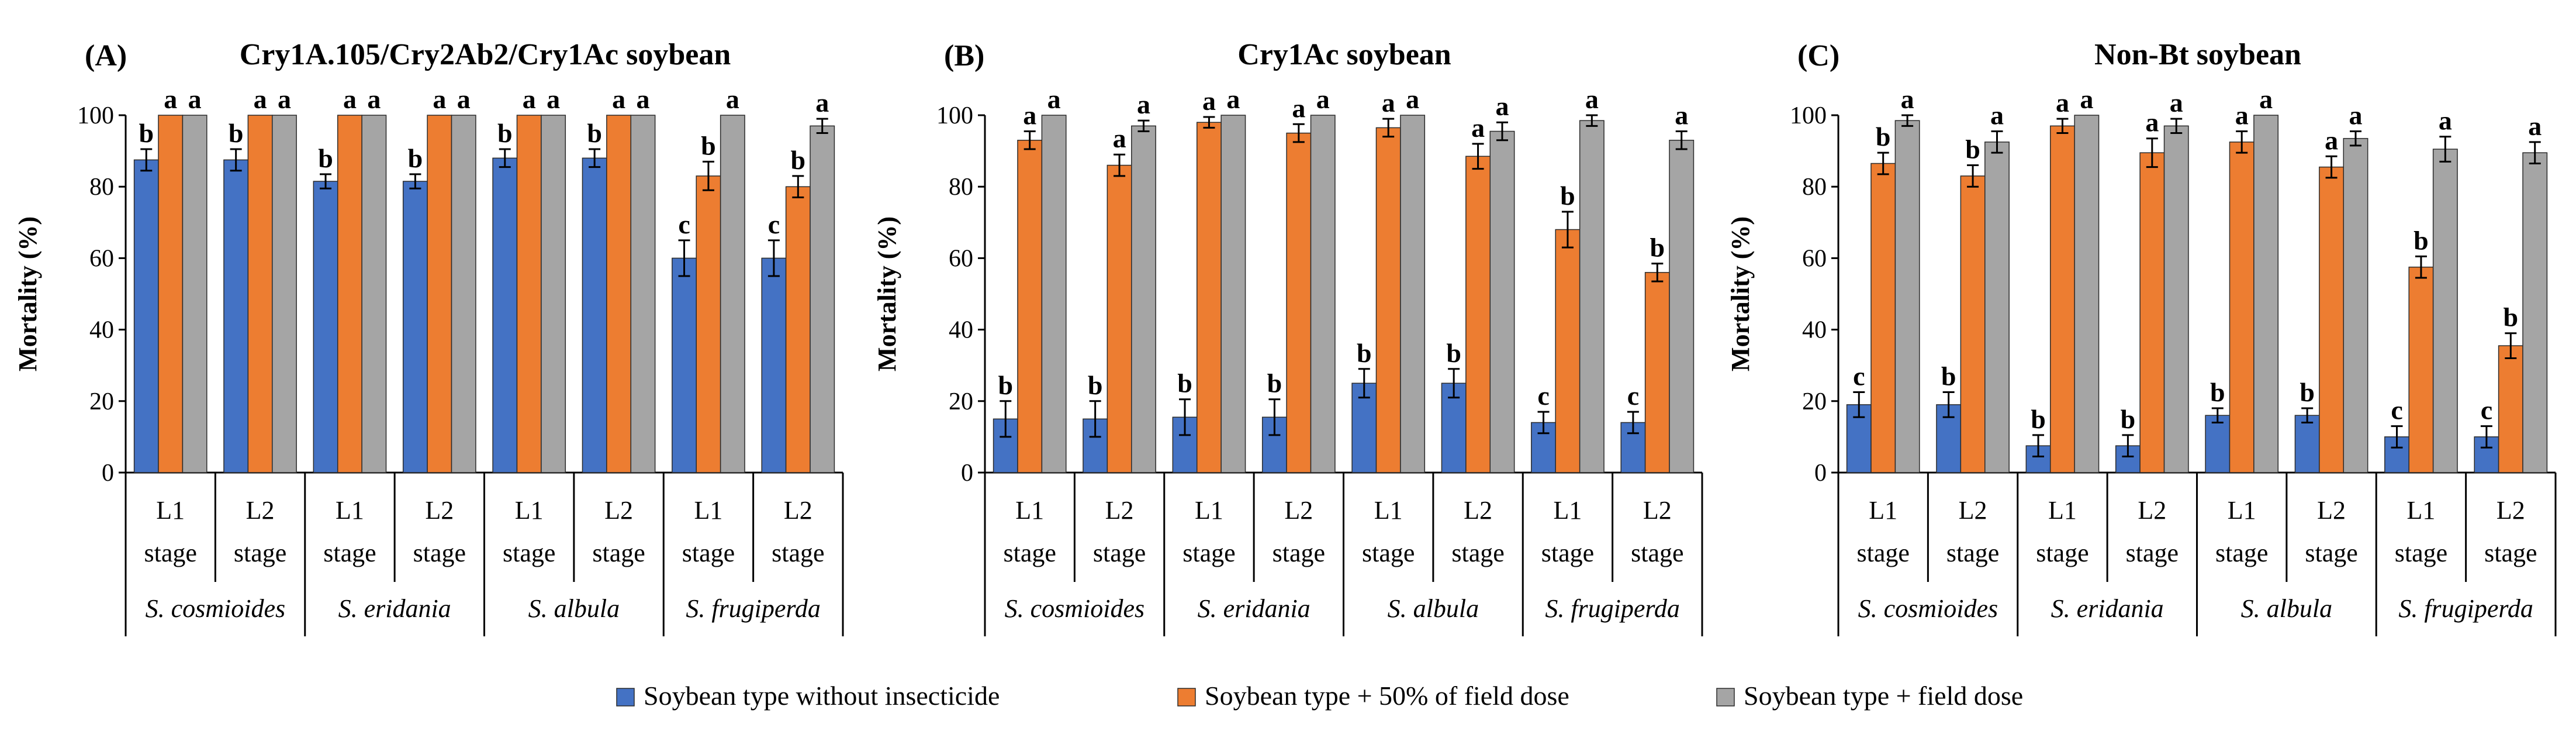 This screenshot has width=2576, height=734. Describe the element at coordinates (1814, 401) in the screenshot. I see `panel-3-y-tick-label: 20` at that location.